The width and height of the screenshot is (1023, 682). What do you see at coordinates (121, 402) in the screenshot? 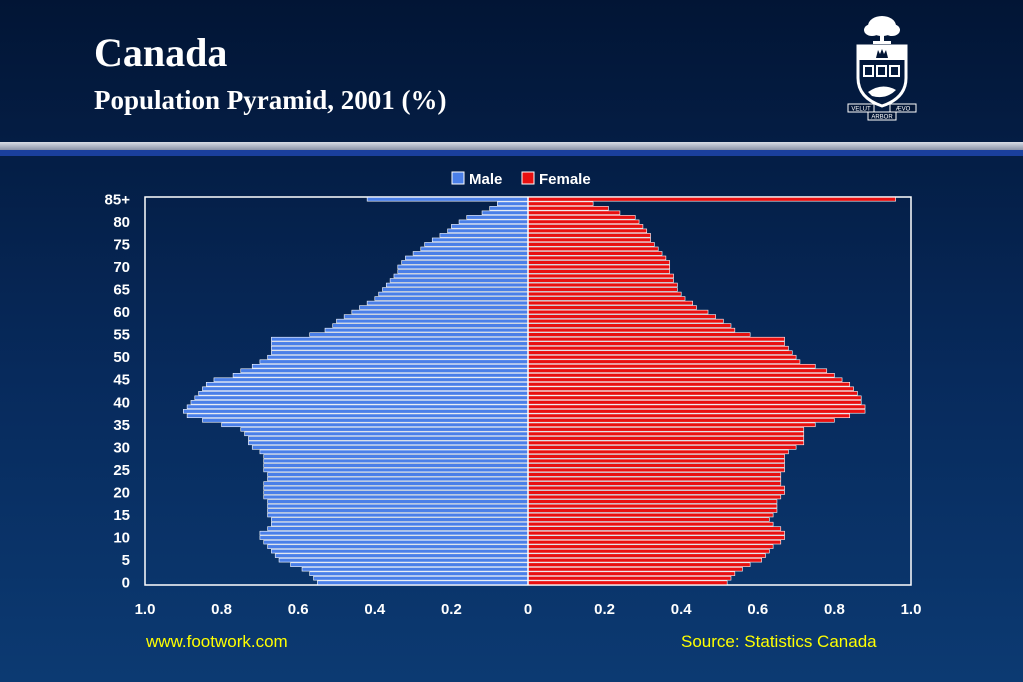
I see `y-tick-label: 40` at bounding box center [121, 402].